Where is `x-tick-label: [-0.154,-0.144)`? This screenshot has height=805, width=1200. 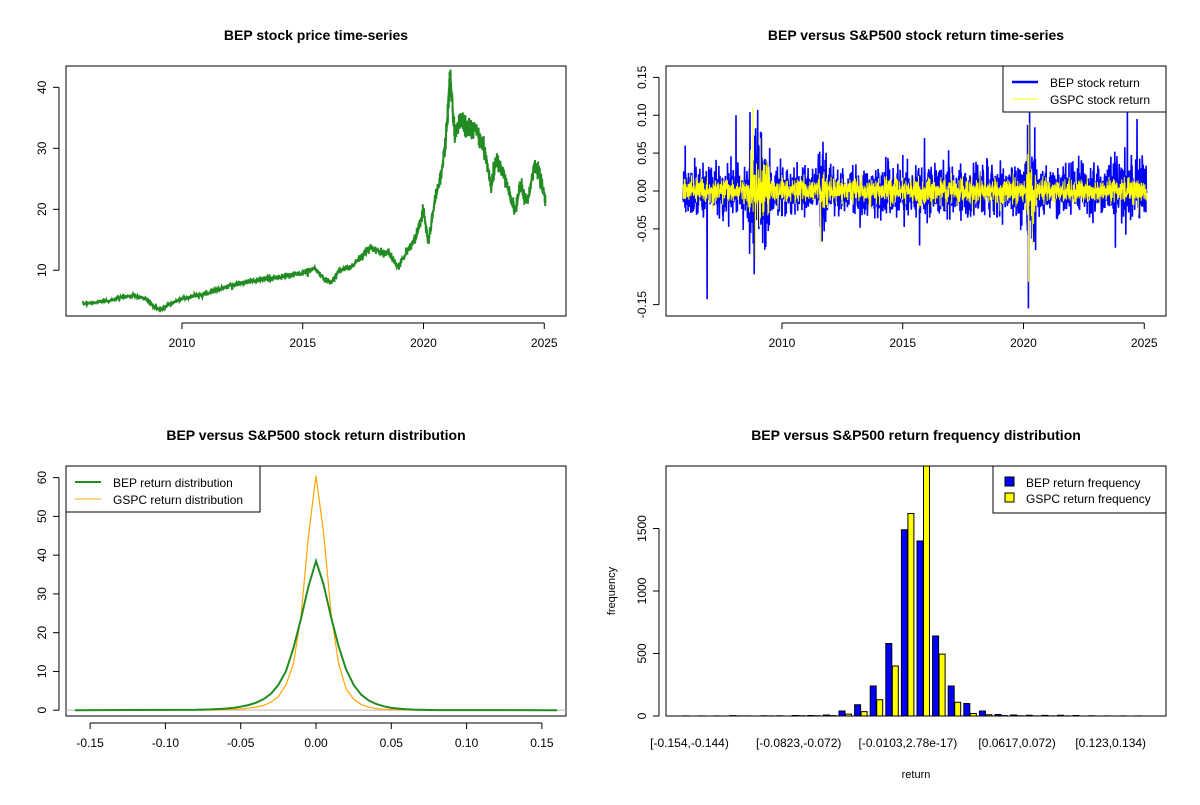 x-tick-label: [-0.154,-0.144) is located at coordinates (689, 743).